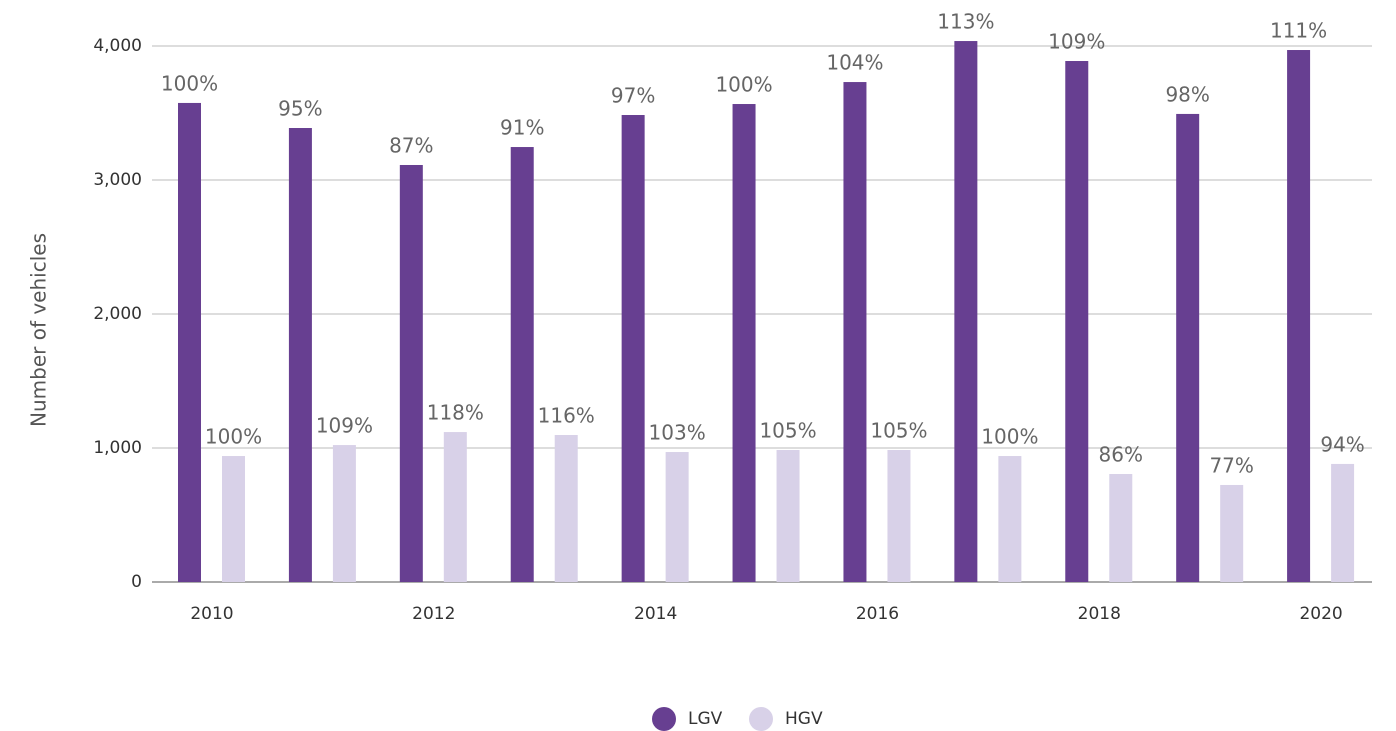 This screenshot has height=731, width=1396. Describe the element at coordinates (1099, 614) in the screenshot. I see `x-tick-label: 2018` at that location.